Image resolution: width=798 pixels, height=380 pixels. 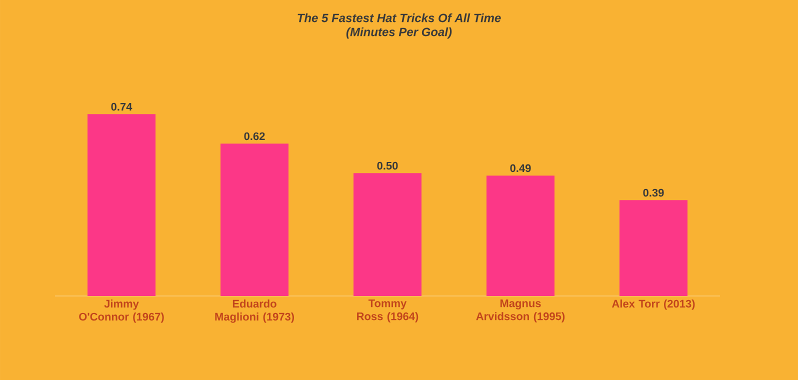 What do you see at coordinates (399, 17) in the screenshot?
I see `chart-title: The 5 Fastest Hat Tricks Of All Time` at bounding box center [399, 17].